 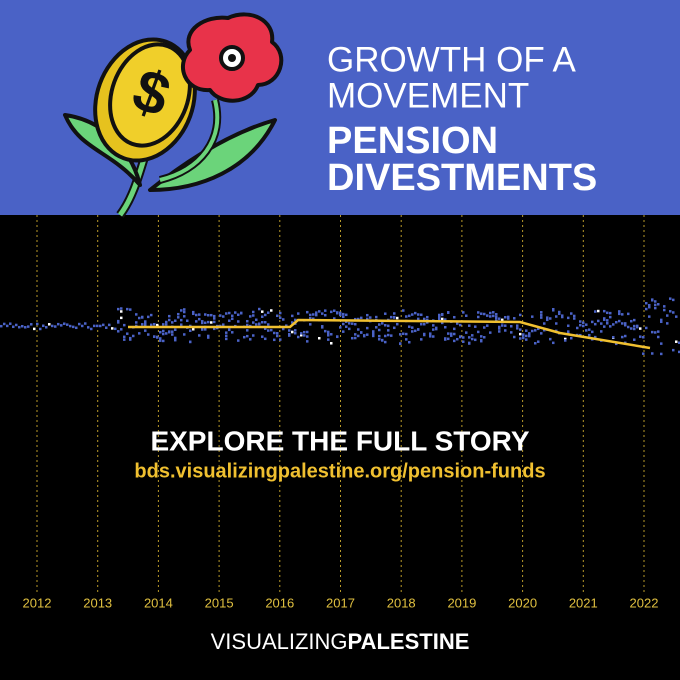 What do you see at coordinates (340, 641) in the screenshot?
I see `footer-brand: VISUALIZINGPALESTINE` at bounding box center [340, 641].